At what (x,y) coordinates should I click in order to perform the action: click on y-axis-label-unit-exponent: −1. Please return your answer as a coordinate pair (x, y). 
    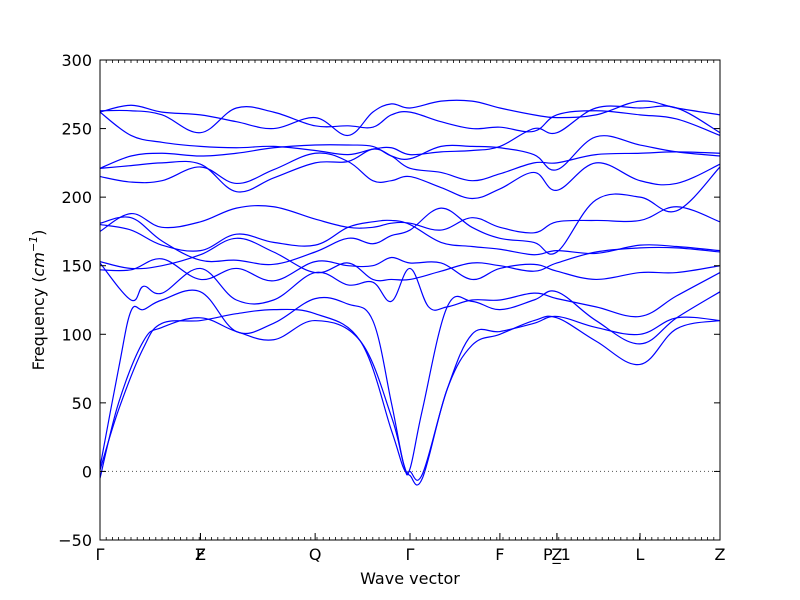
    Looking at the image, I should click on (33, 244).